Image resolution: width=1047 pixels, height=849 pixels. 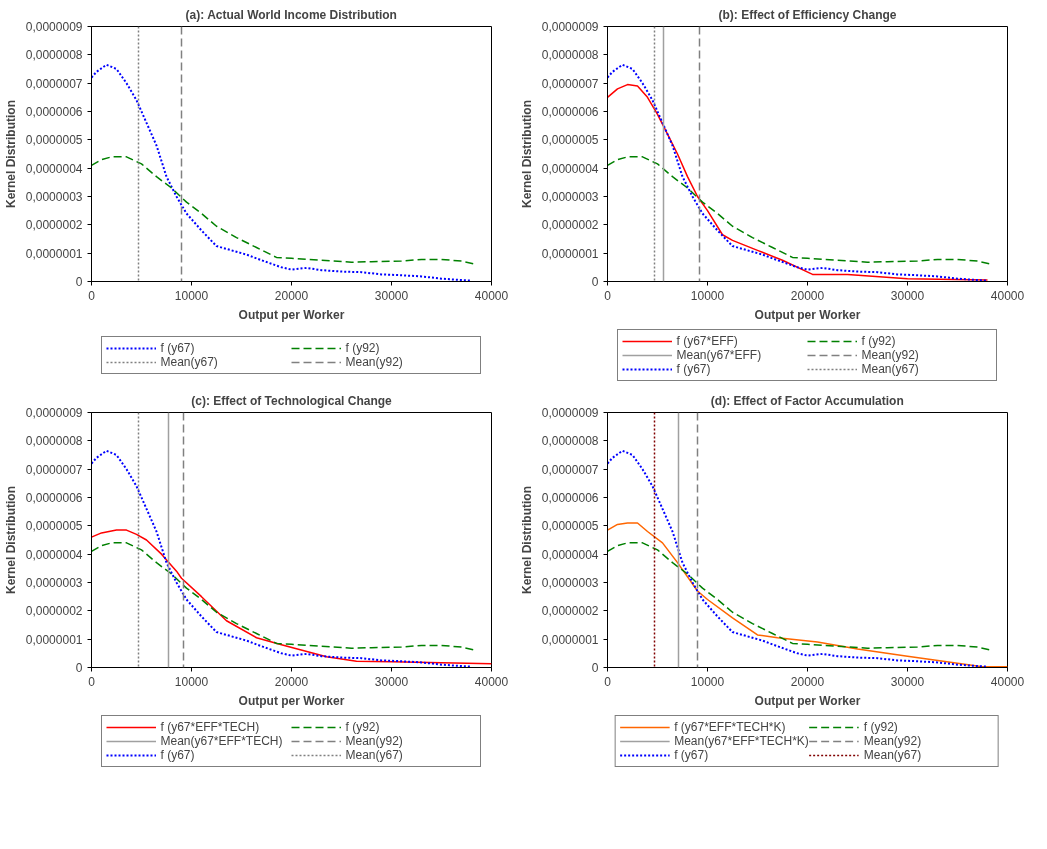 I want to click on chart-title: (d): Effect of Factor Accumulation, so click(x=807, y=400).